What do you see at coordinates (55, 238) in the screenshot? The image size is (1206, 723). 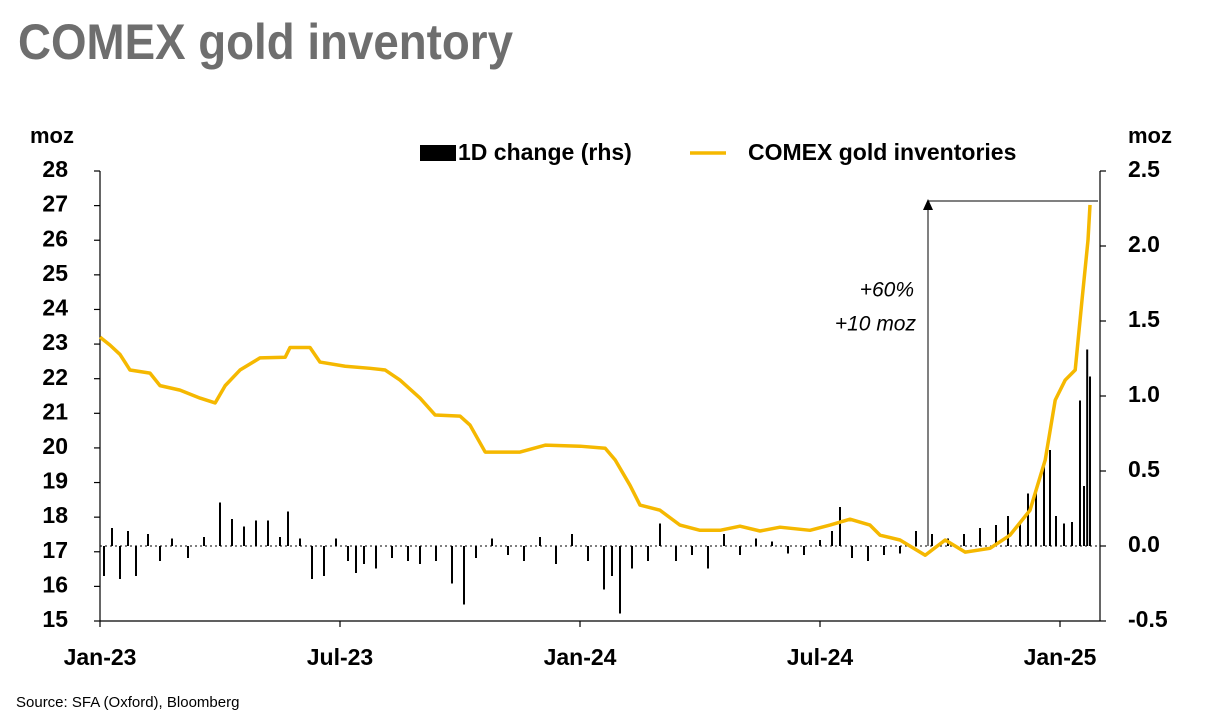 I see `y-tick-label: 26` at bounding box center [55, 238].